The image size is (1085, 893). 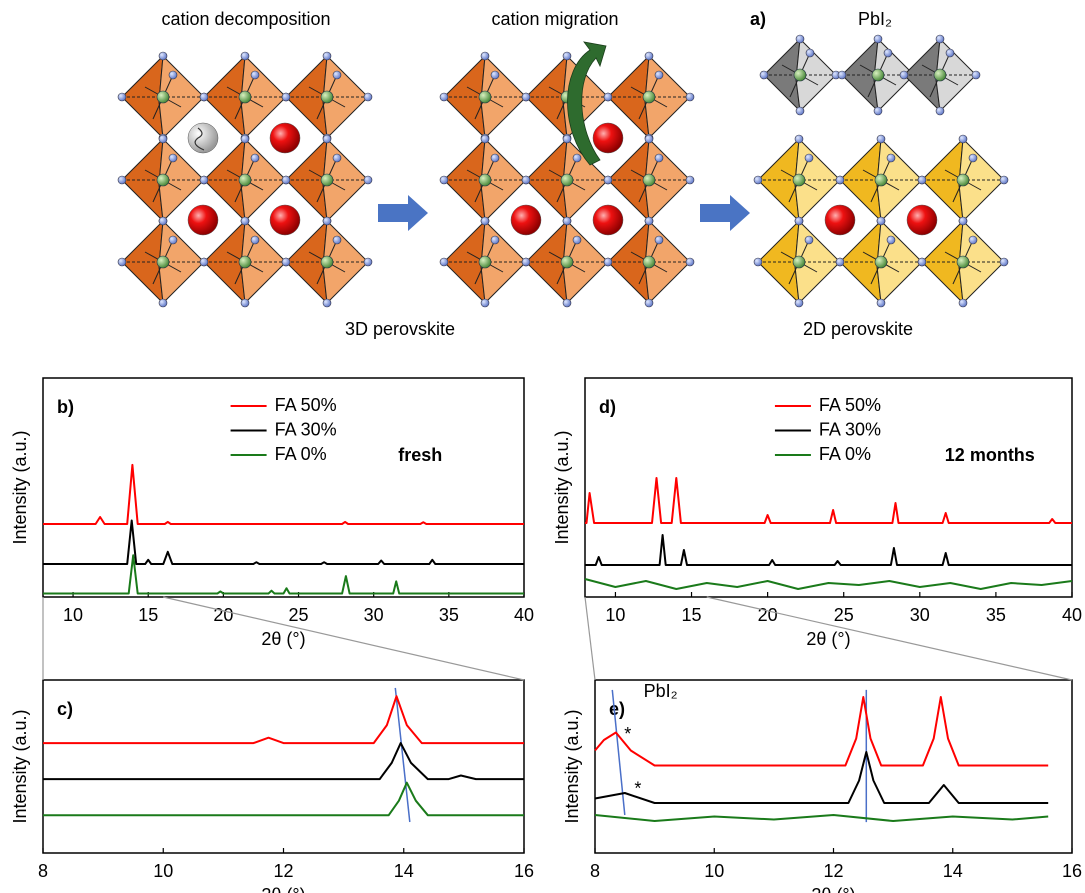 What do you see at coordinates (524, 871) in the screenshot?
I see `x-tick-label: 16` at bounding box center [524, 871].